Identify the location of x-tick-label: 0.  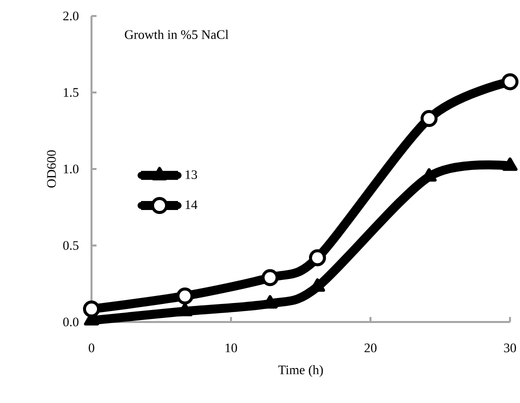
(91, 348).